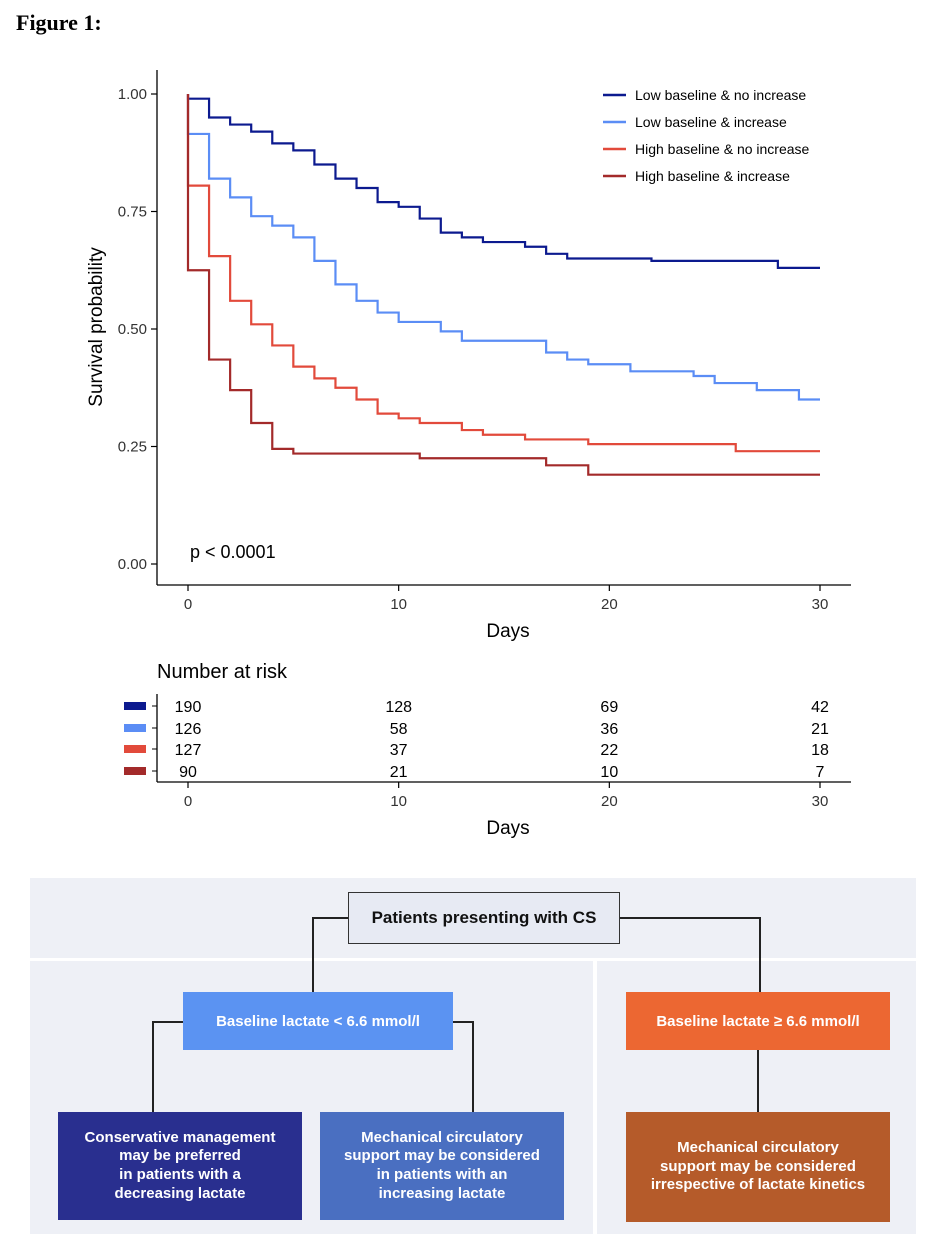  What do you see at coordinates (609, 801) in the screenshot?
I see `risk-x-tick-label: 20` at bounding box center [609, 801].